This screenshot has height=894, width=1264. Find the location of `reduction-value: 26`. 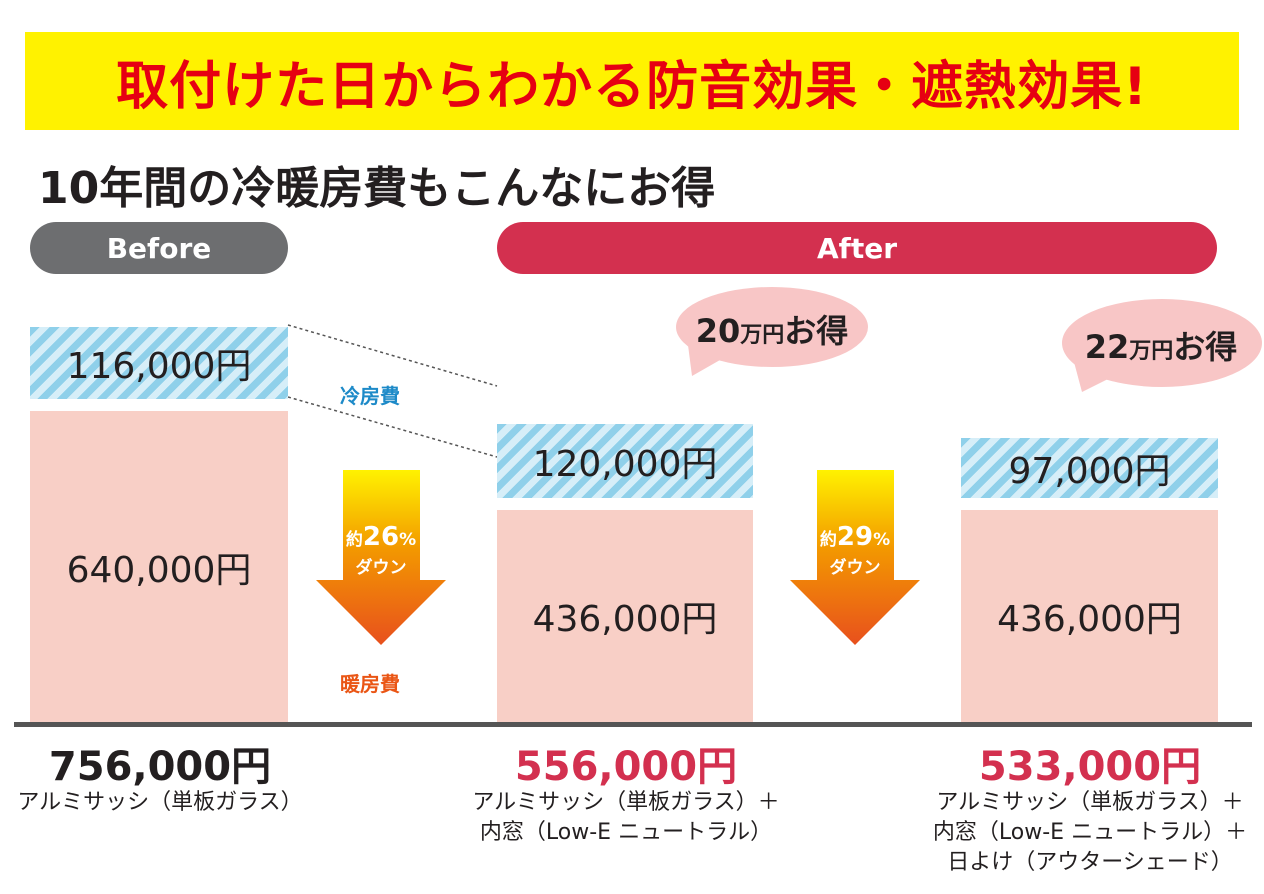

reduction-value: 26 is located at coordinates (381, 537).